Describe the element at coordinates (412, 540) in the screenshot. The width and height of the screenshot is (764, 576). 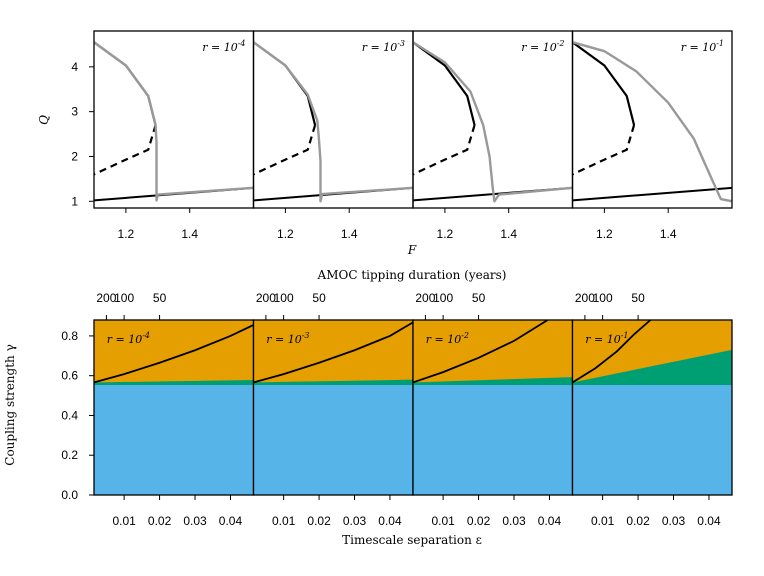
I see `bottom-chart-x-label: Timescale separation ε` at that location.